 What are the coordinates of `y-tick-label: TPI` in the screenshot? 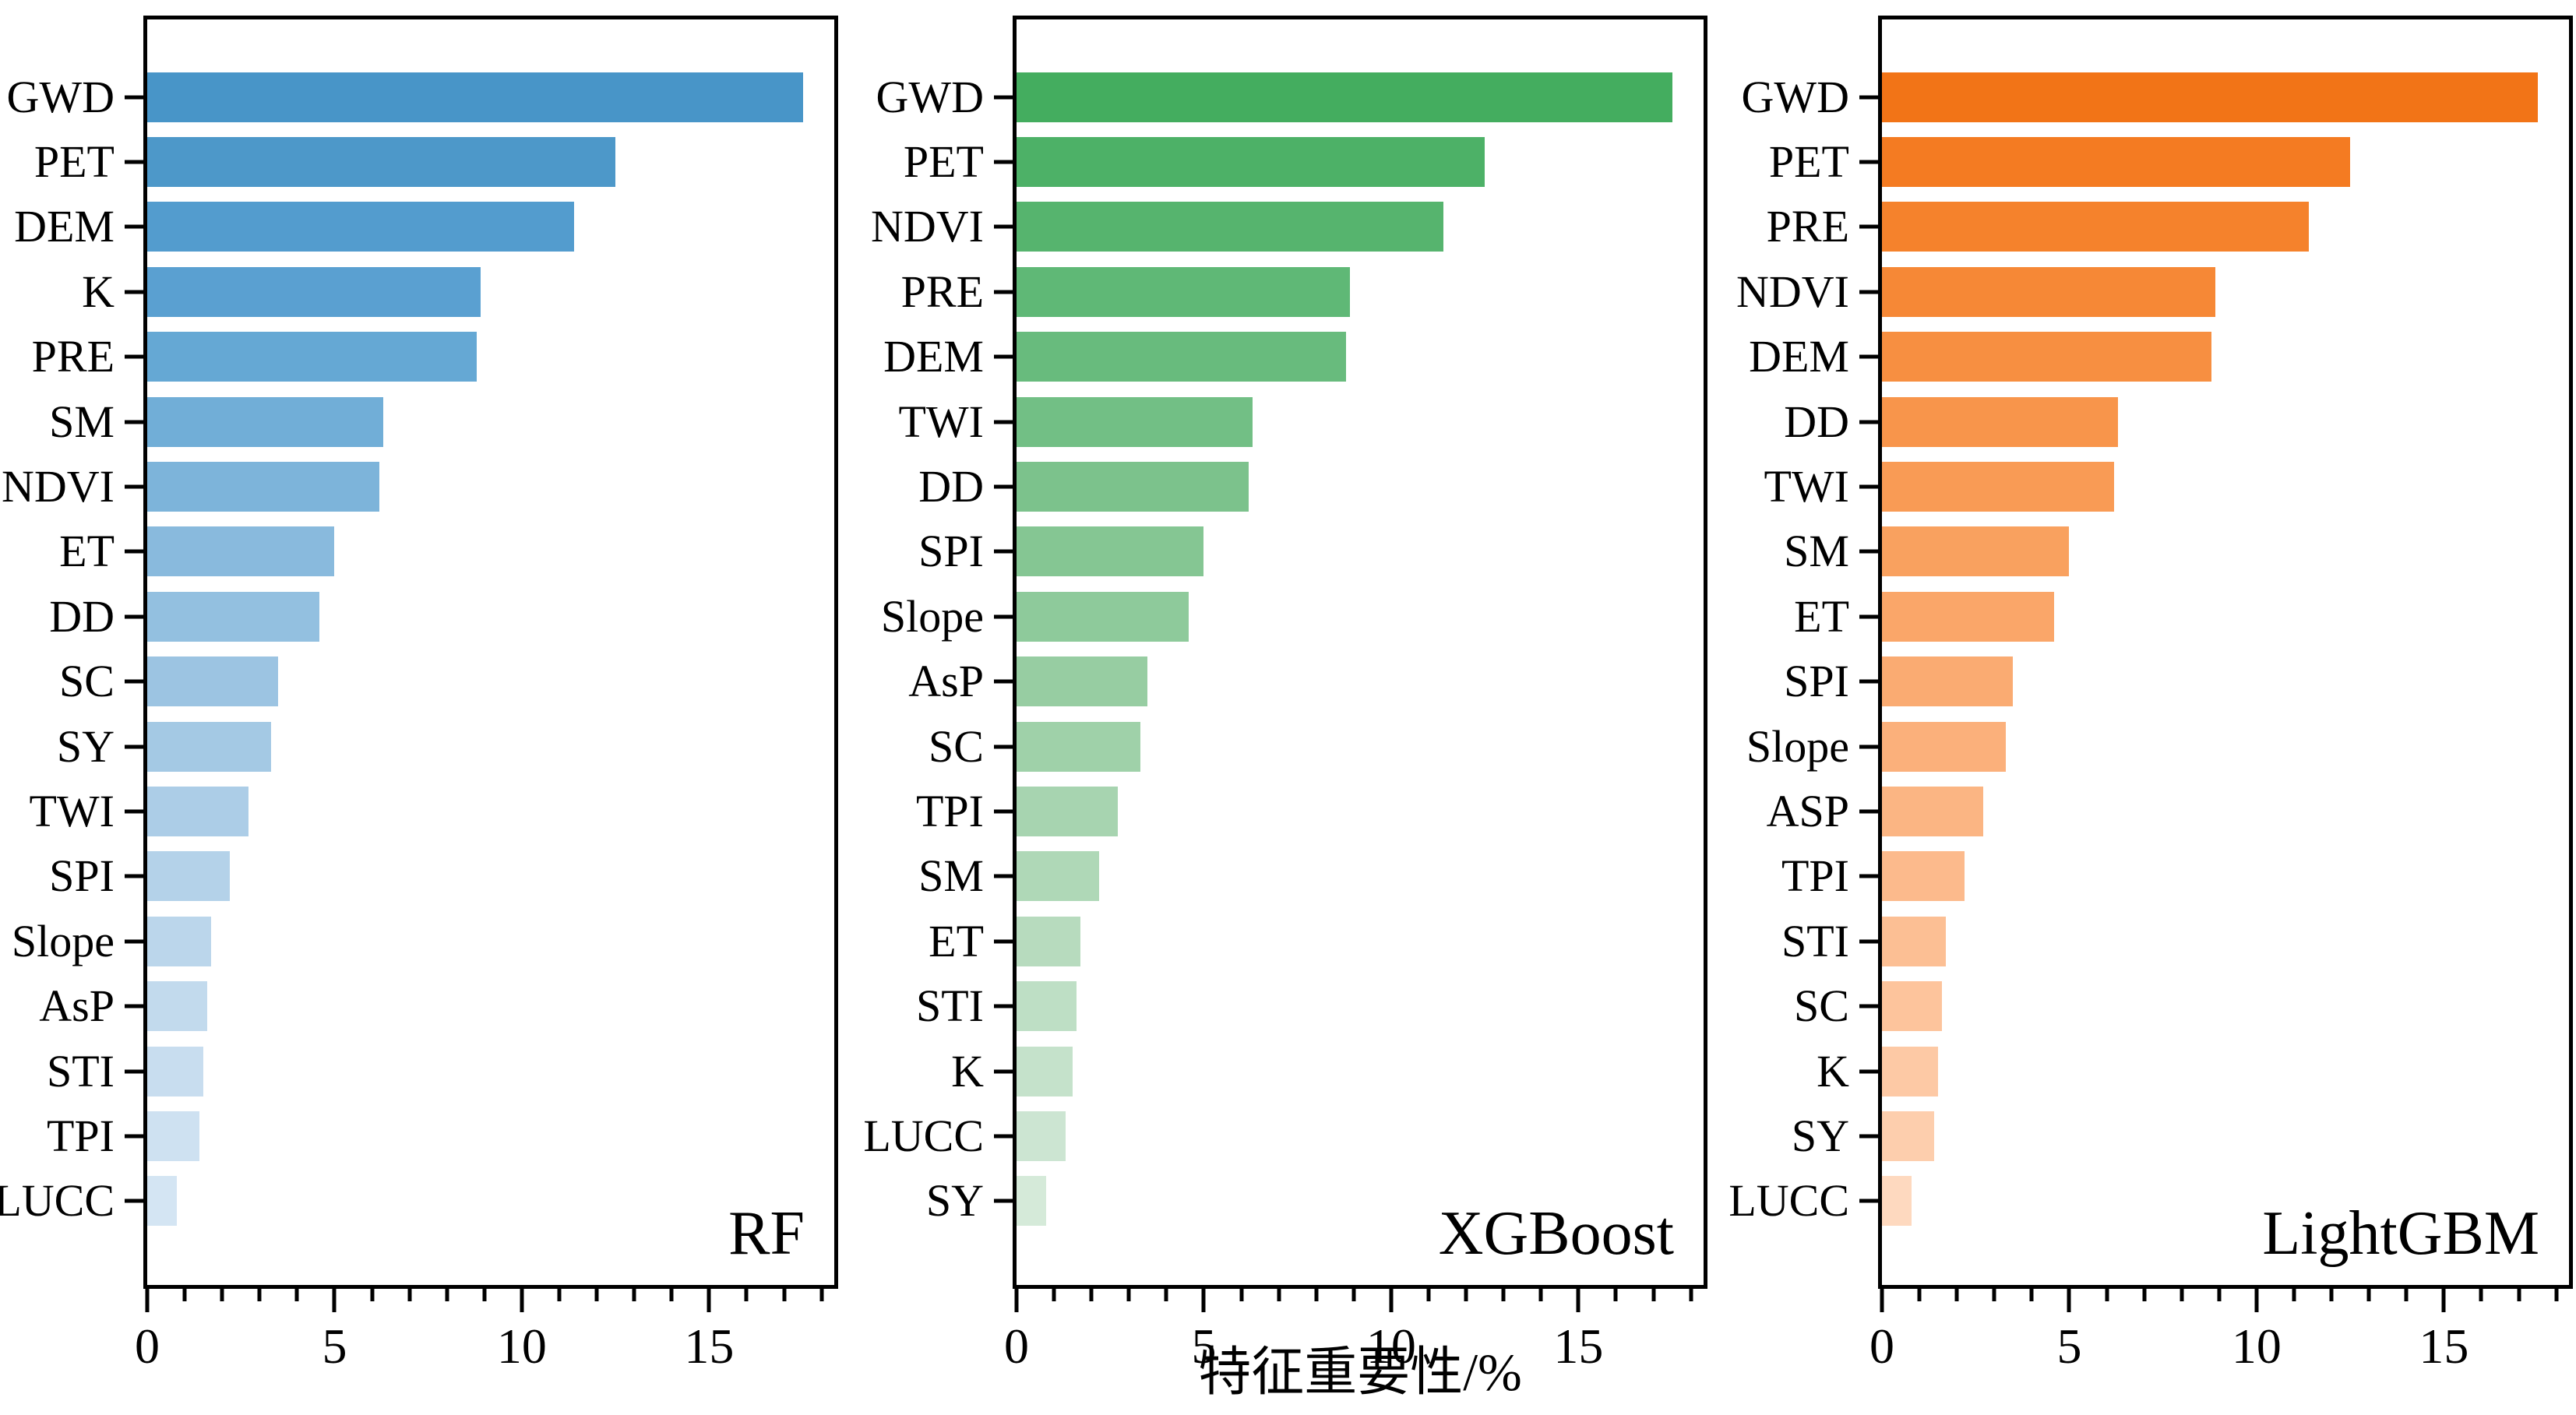 It's located at (1815, 876).